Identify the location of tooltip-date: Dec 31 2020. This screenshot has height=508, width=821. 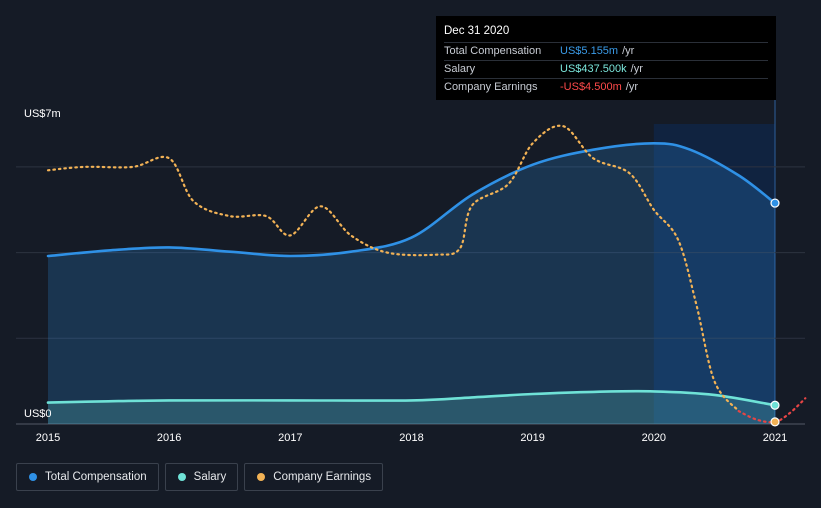
(477, 31).